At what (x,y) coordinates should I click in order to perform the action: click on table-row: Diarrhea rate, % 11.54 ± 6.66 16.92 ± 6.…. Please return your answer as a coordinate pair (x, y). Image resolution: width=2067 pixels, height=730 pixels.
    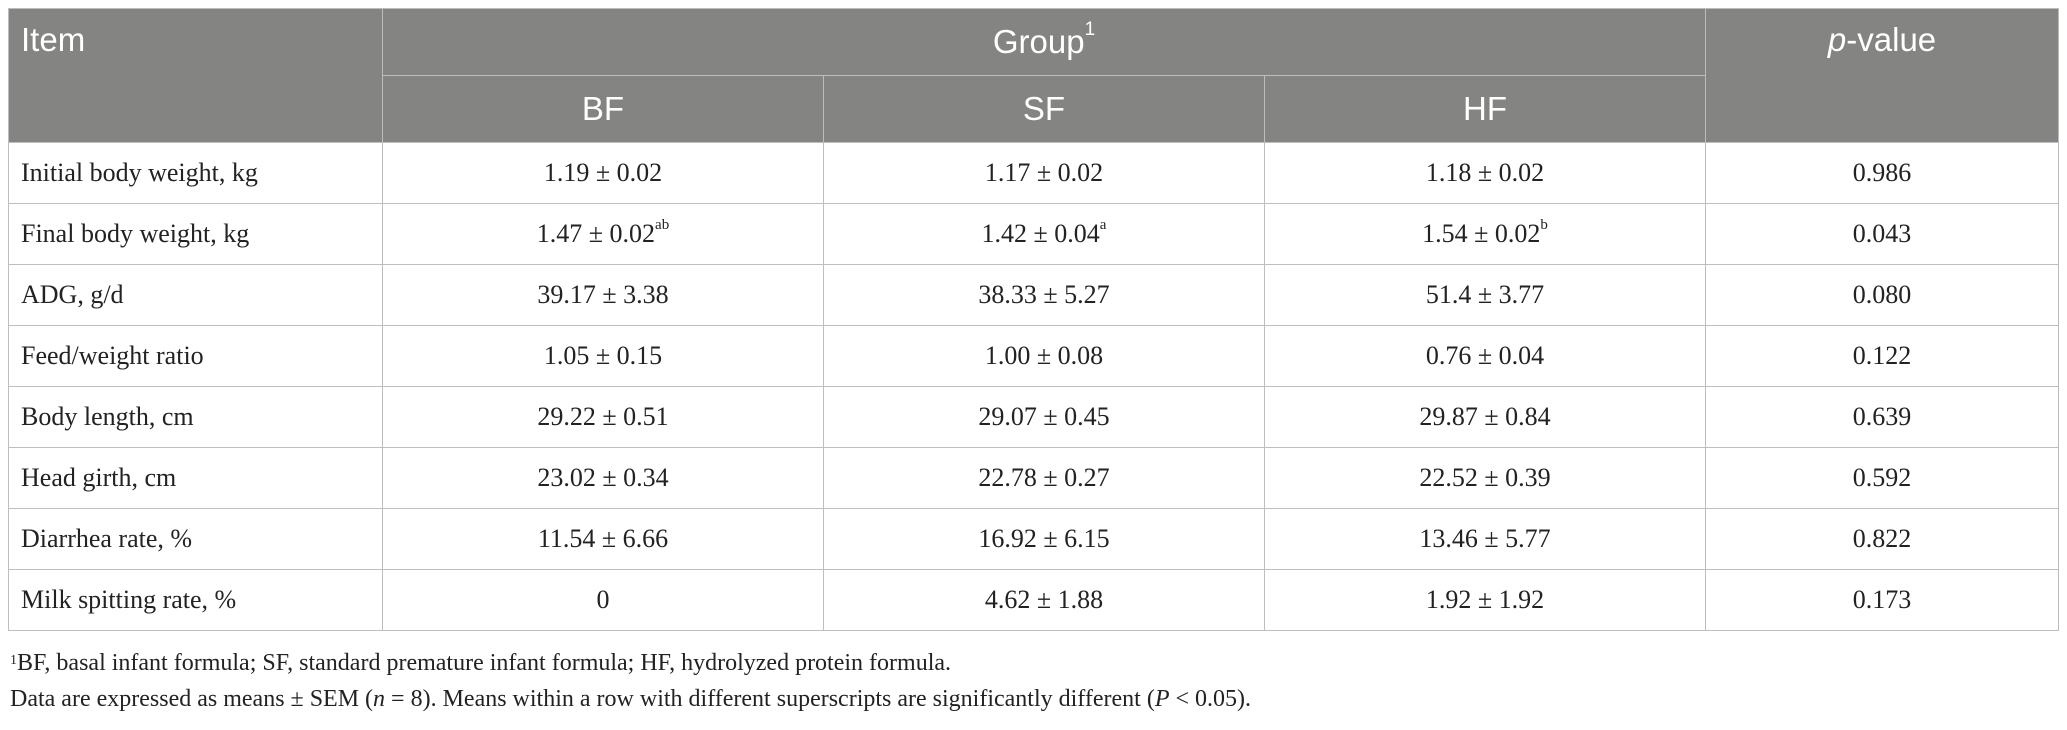
    Looking at the image, I should click on (1034, 539).